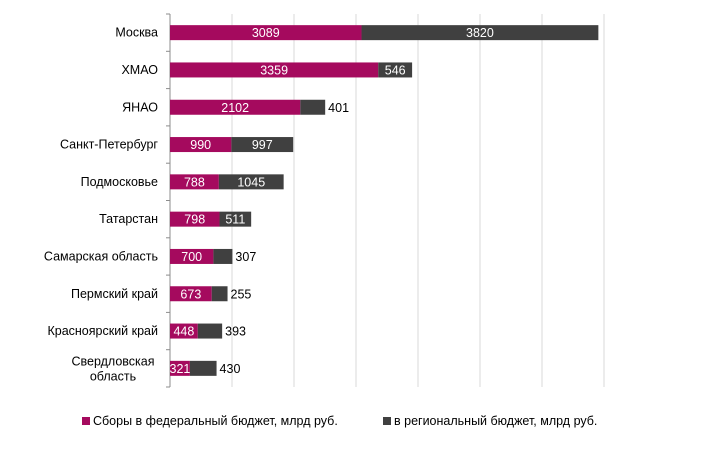 The image size is (705, 454). I want to click on category-label: Самарская область, so click(101, 256).